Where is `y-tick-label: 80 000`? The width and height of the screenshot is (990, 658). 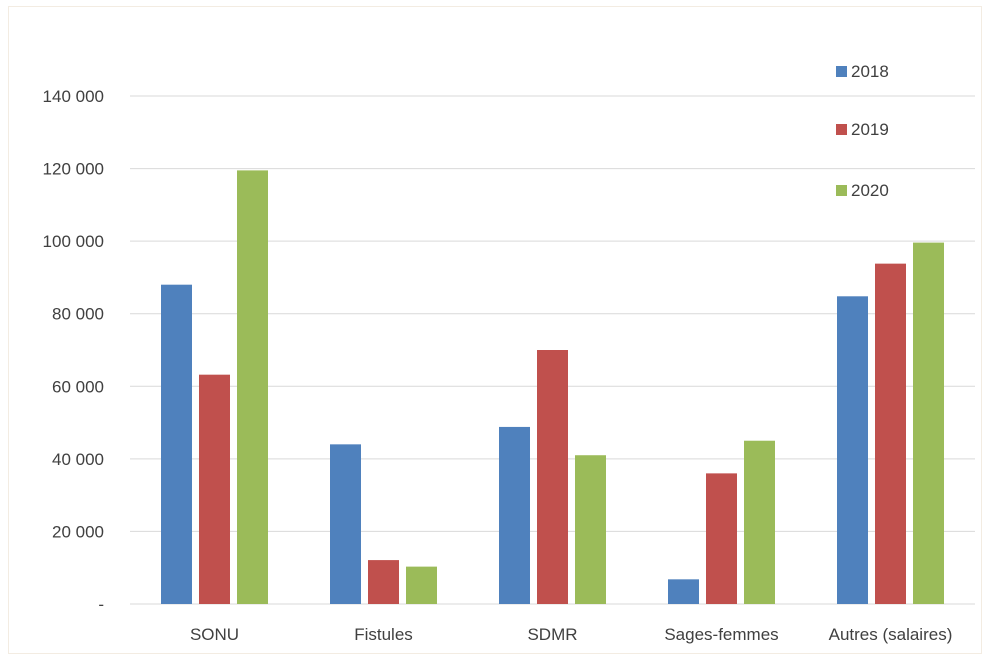
y-tick-label: 80 000 is located at coordinates (78, 314).